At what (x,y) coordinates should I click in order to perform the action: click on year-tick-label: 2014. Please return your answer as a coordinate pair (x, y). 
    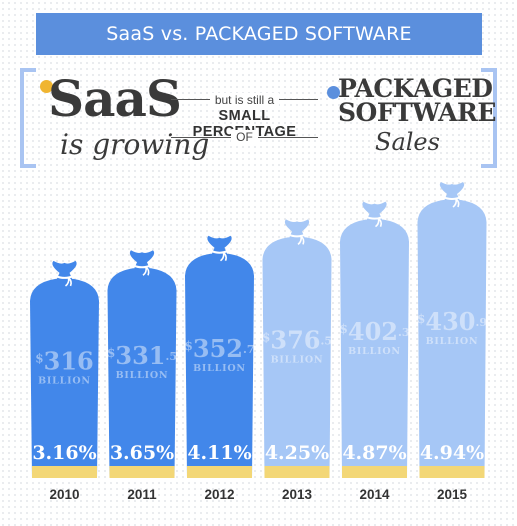
    Looking at the image, I should click on (374, 494).